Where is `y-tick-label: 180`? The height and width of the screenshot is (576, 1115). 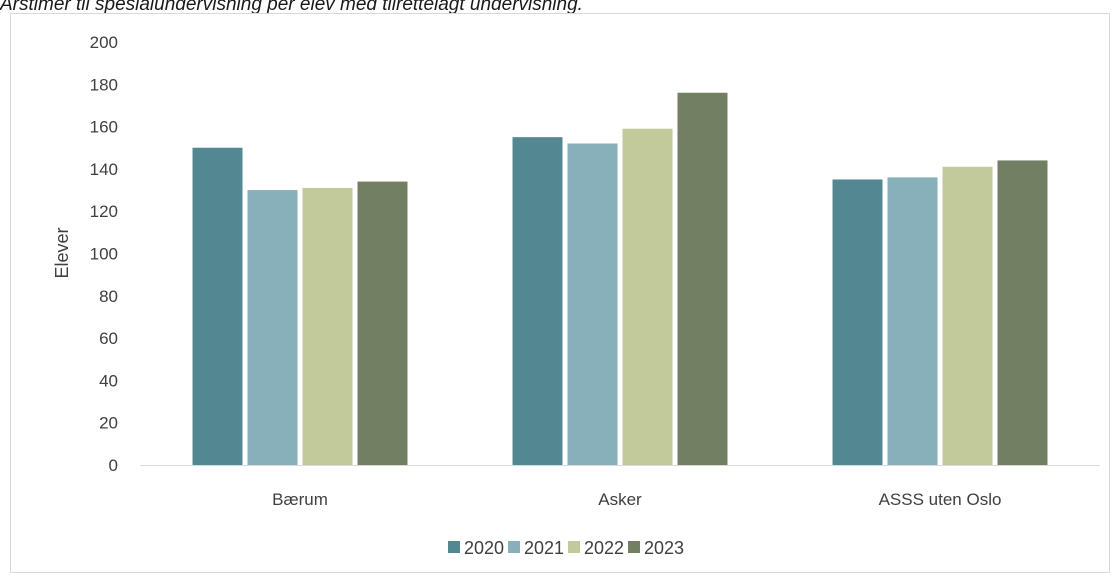 y-tick-label: 180 is located at coordinates (104, 84).